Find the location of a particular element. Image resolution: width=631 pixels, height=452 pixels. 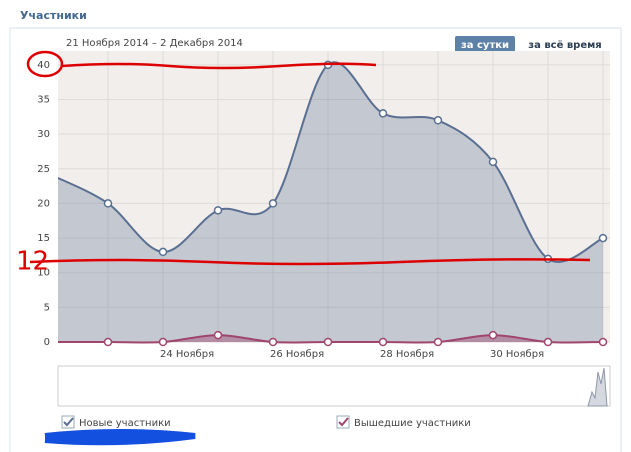

y-tick-label: 5 is located at coordinates (47, 307).